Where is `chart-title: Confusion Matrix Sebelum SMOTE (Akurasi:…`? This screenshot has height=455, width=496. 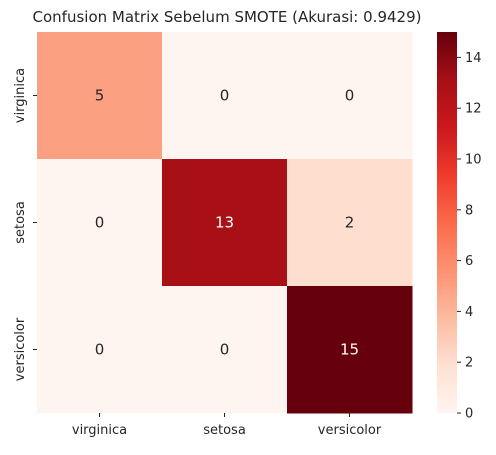 chart-title: Confusion Matrix Sebelum SMOTE (Akurasi:… is located at coordinates (227, 17).